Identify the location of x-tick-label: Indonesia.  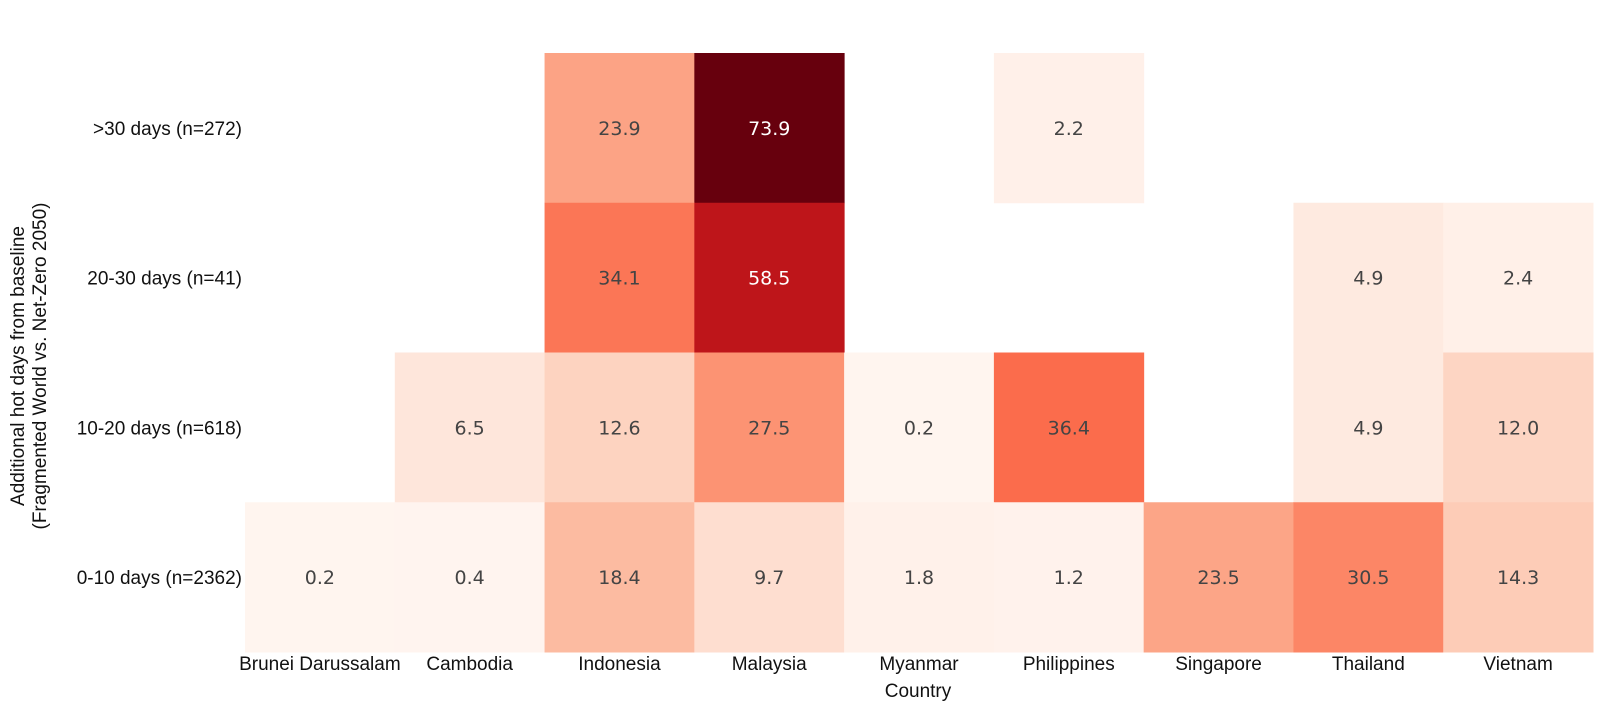
(619, 664).